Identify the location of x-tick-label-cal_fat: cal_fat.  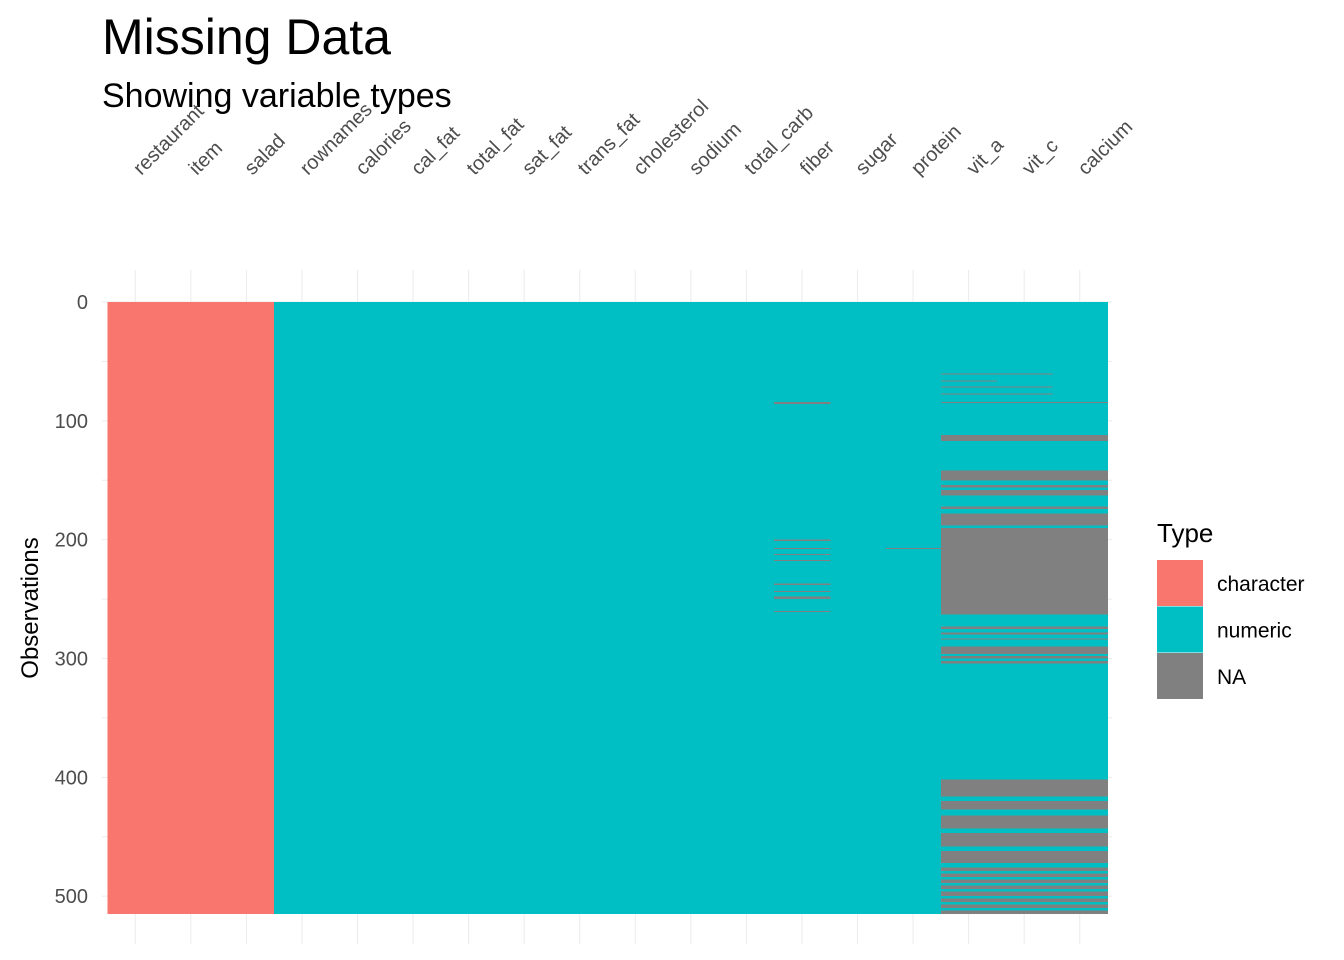
(436, 151).